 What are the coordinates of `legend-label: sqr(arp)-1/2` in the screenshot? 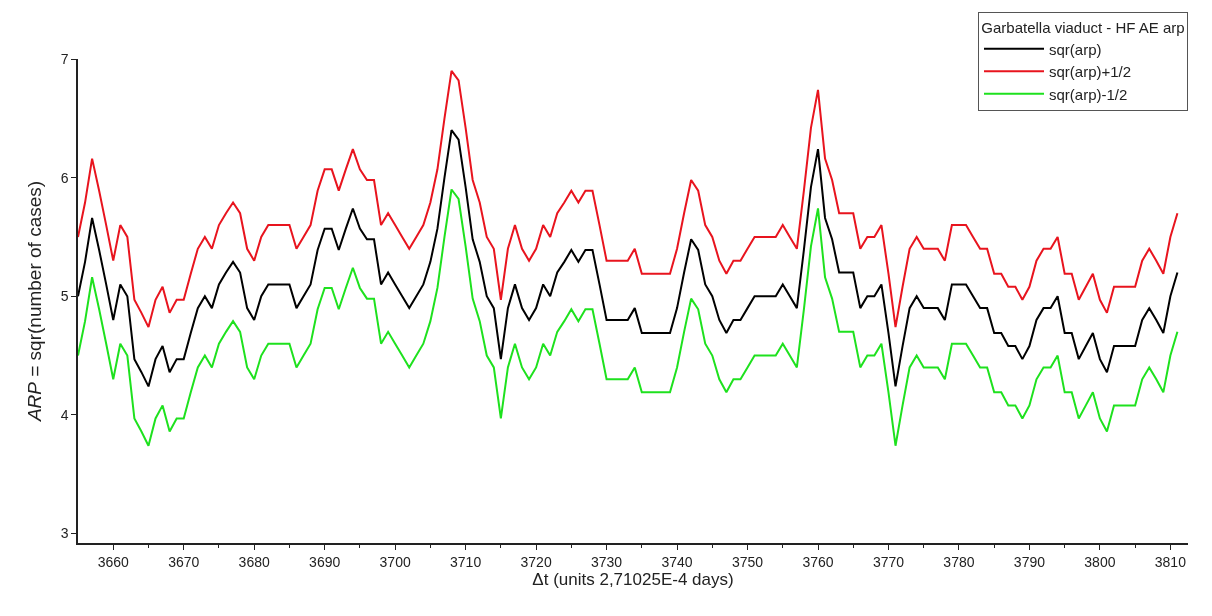 It's located at (1088, 94).